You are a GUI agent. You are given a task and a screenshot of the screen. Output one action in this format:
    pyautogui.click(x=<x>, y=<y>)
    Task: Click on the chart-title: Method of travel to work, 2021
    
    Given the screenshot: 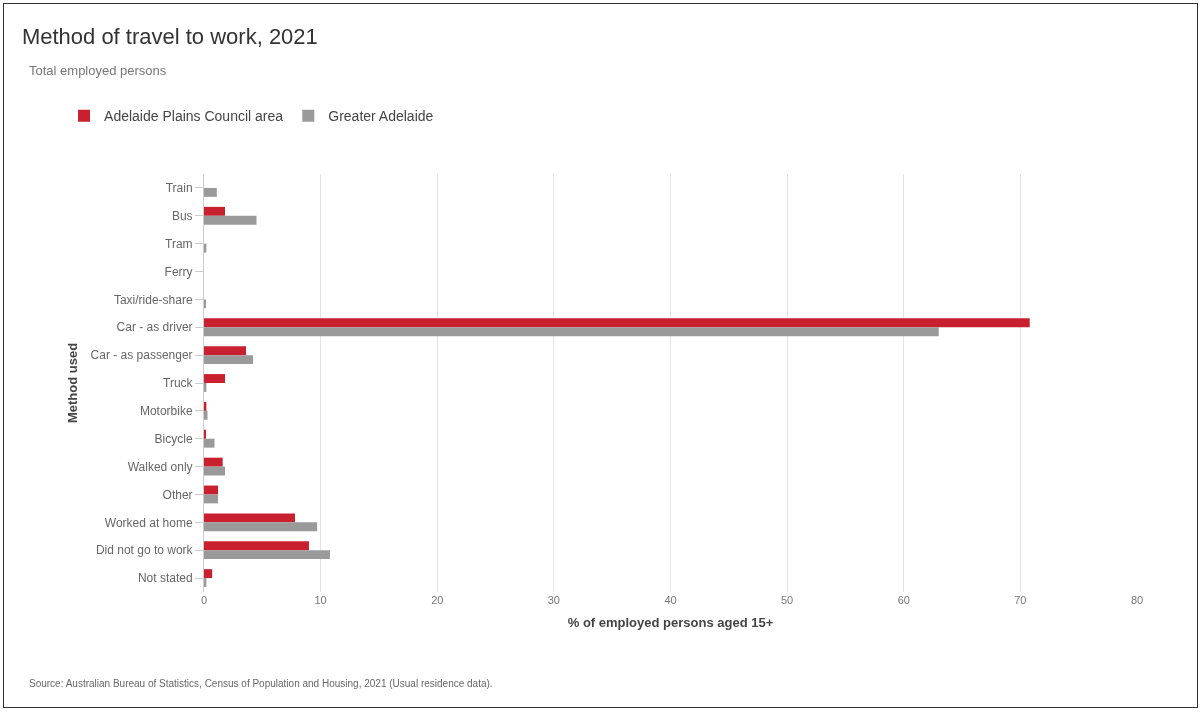 What is the action you would take?
    pyautogui.click(x=169, y=36)
    